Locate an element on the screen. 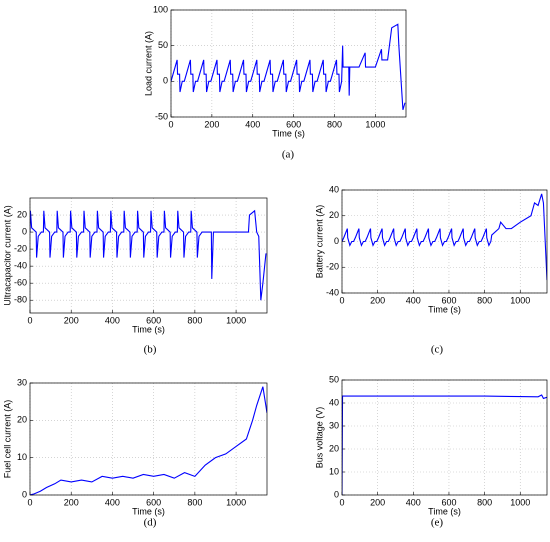  panel-label: (b) is located at coordinates (150, 350).